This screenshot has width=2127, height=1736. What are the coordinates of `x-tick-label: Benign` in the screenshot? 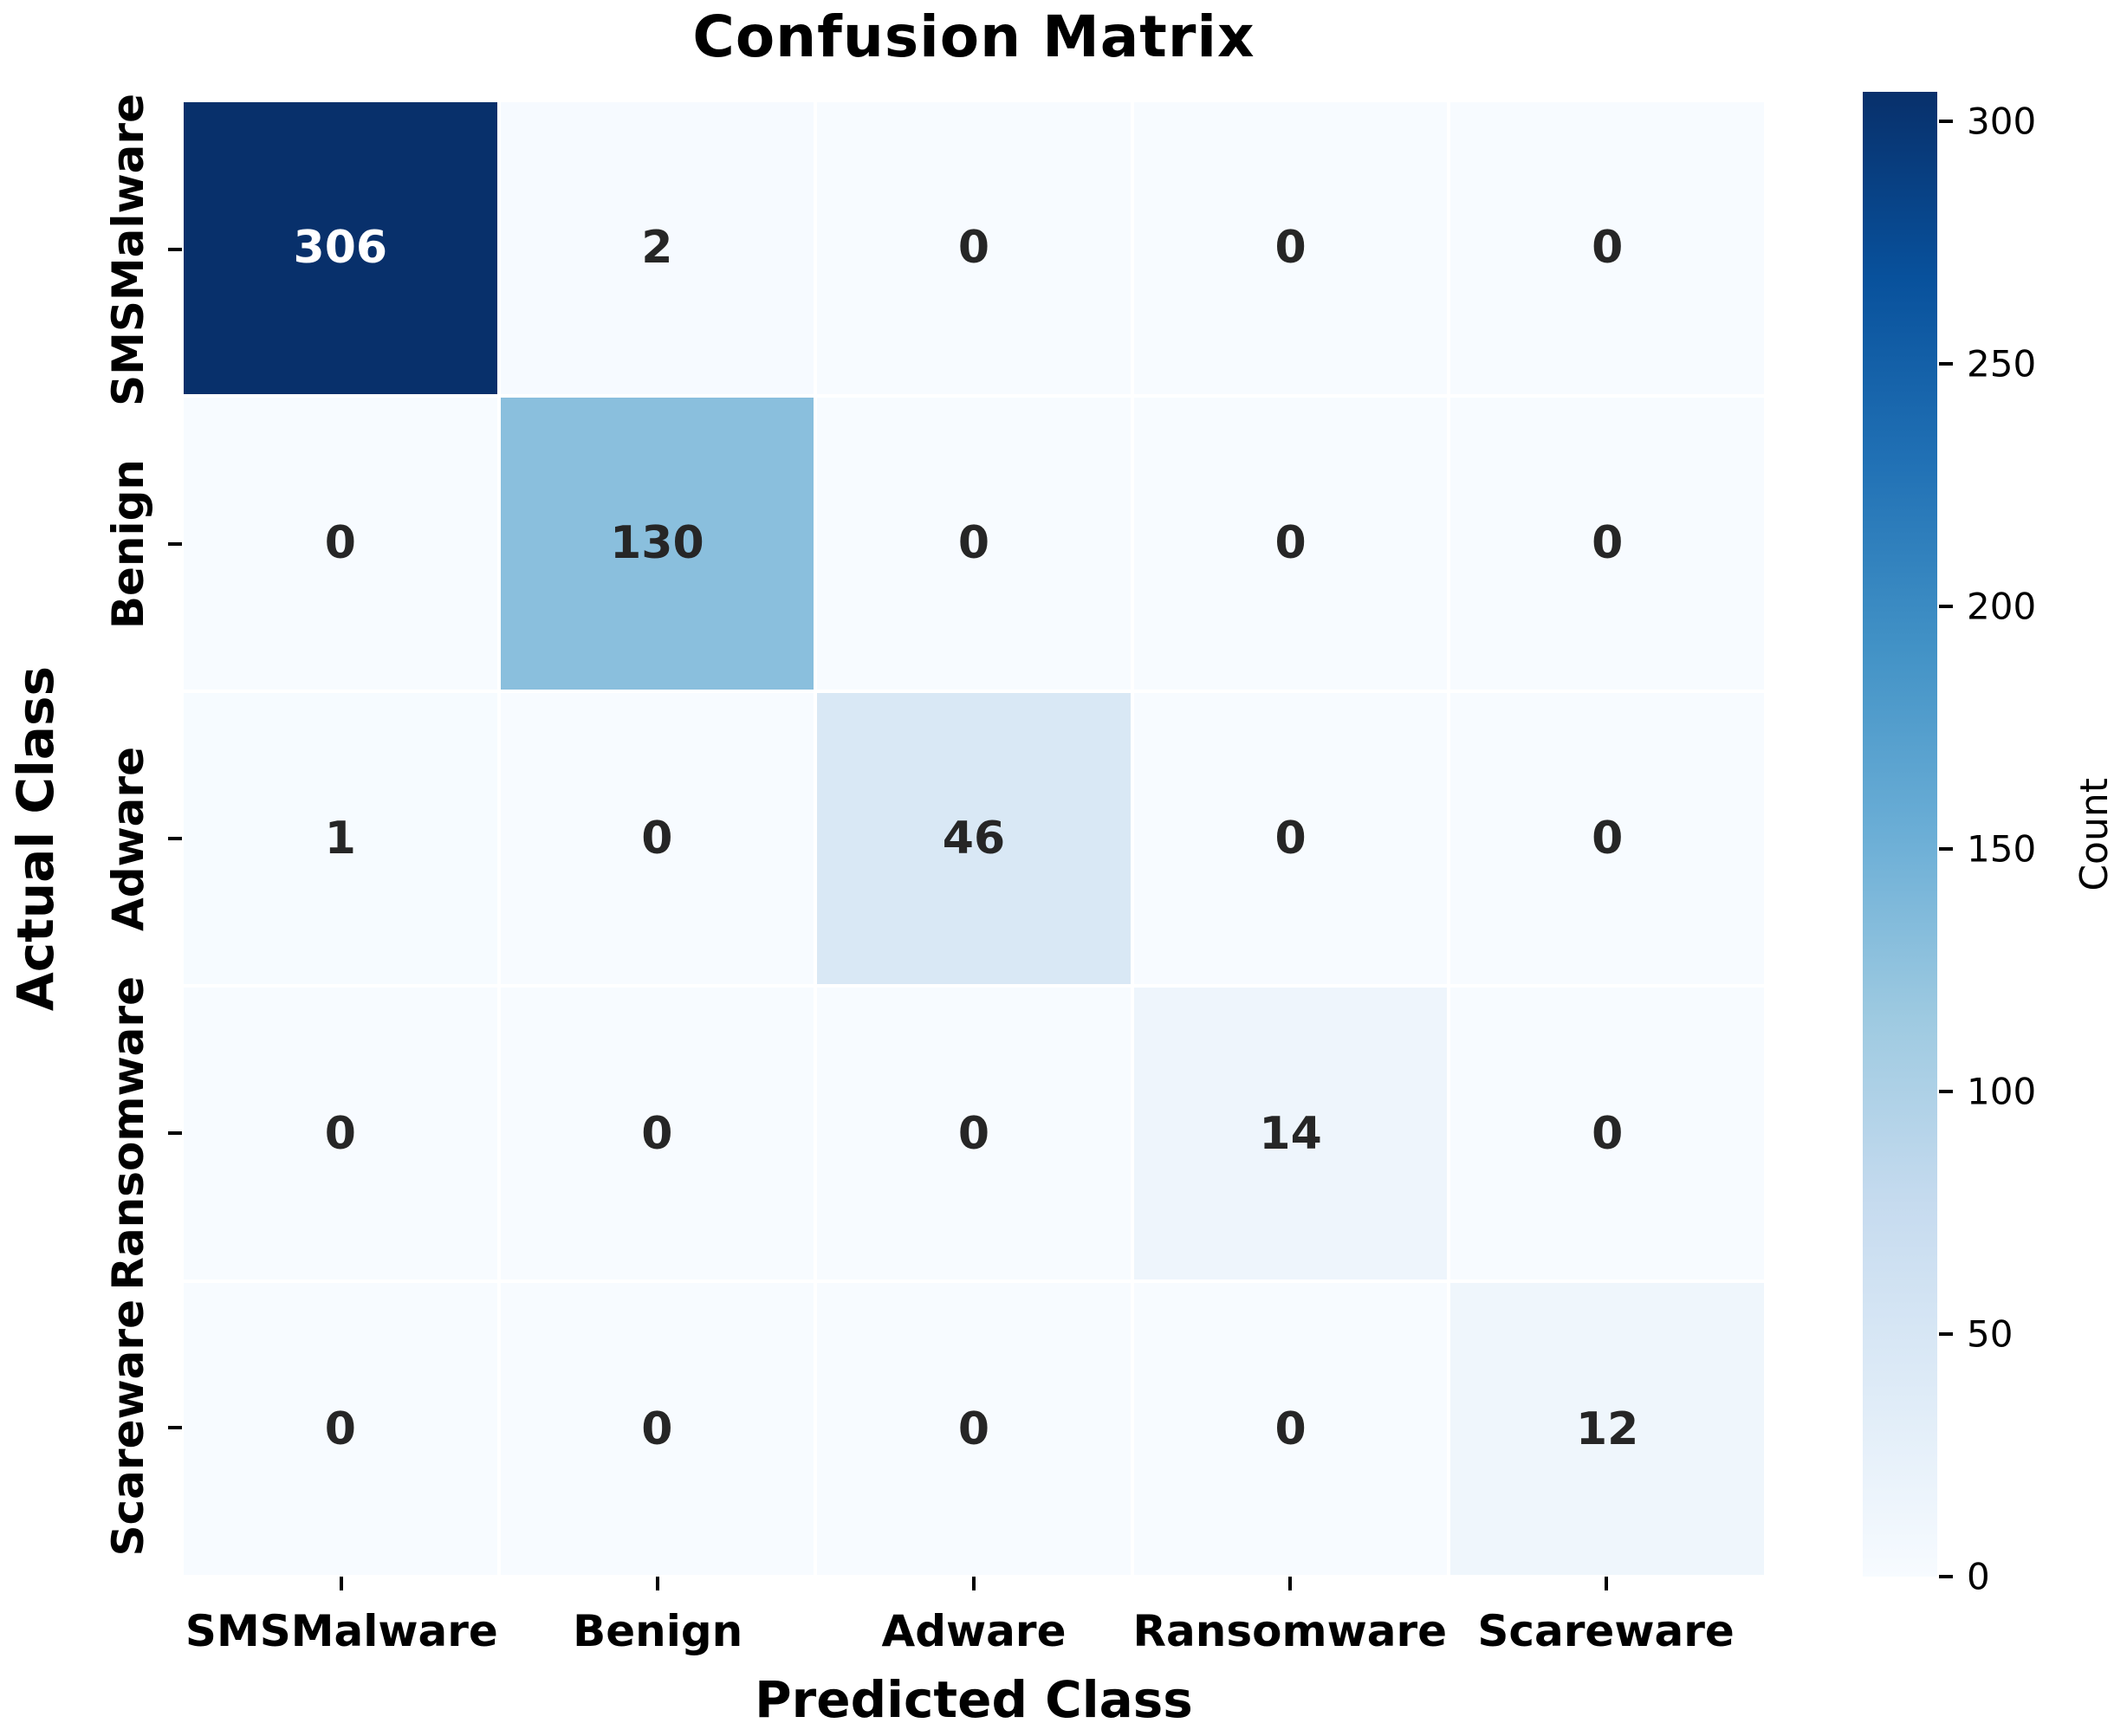 It's located at (658, 1631).